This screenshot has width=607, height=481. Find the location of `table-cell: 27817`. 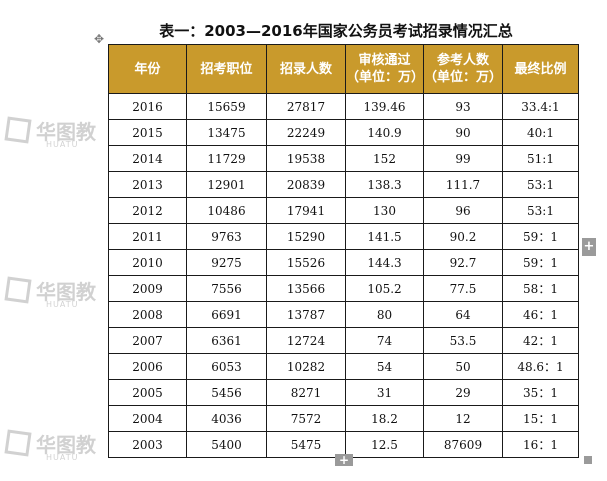

table-cell: 27817 is located at coordinates (306, 106).